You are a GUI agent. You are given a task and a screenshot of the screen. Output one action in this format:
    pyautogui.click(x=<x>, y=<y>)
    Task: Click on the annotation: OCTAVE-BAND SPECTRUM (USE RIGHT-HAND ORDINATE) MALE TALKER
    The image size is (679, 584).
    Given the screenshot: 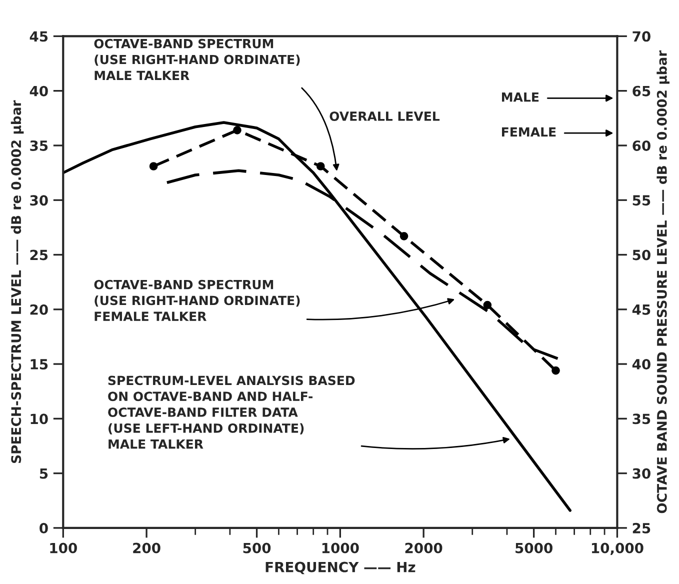 What is the action you would take?
    pyautogui.click(x=197, y=59)
    